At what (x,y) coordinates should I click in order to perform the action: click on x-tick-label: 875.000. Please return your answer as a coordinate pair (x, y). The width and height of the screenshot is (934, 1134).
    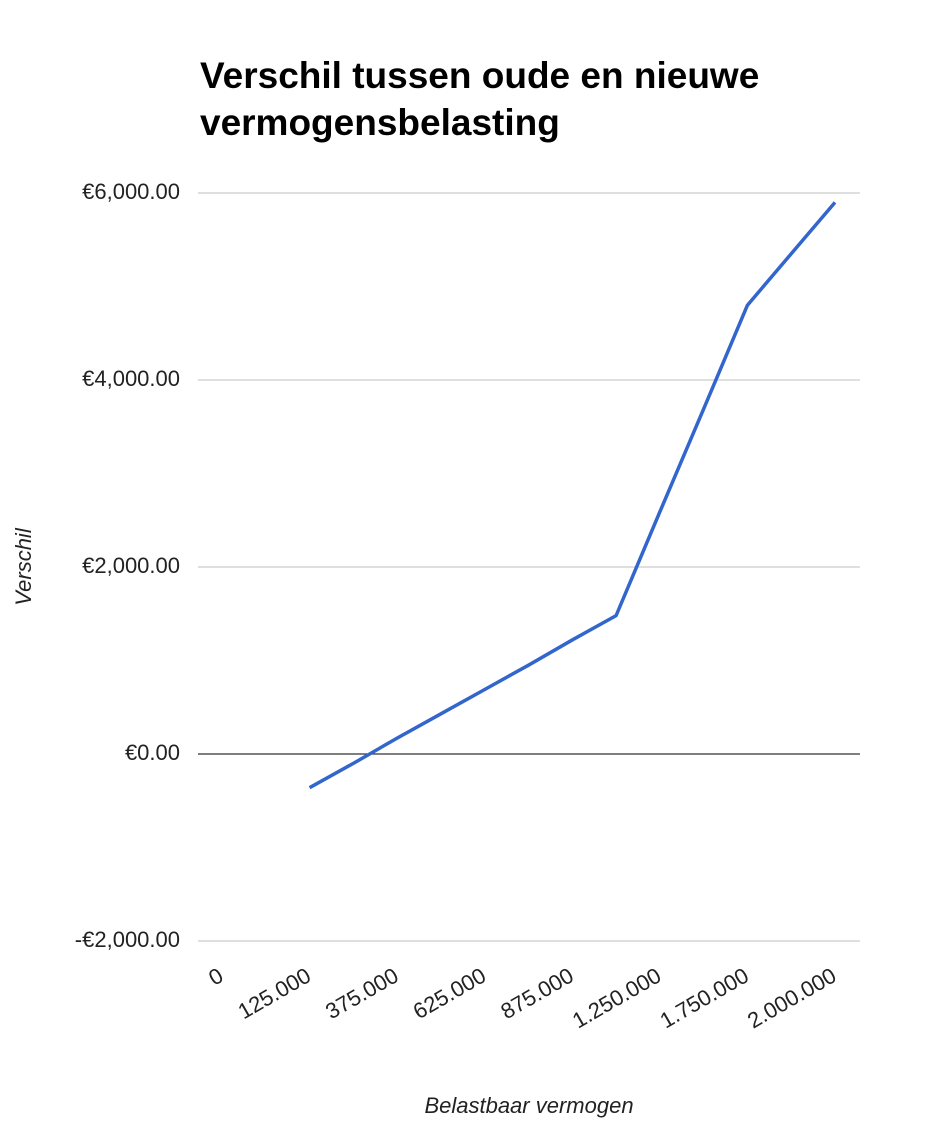
    Looking at the image, I should click on (536, 993).